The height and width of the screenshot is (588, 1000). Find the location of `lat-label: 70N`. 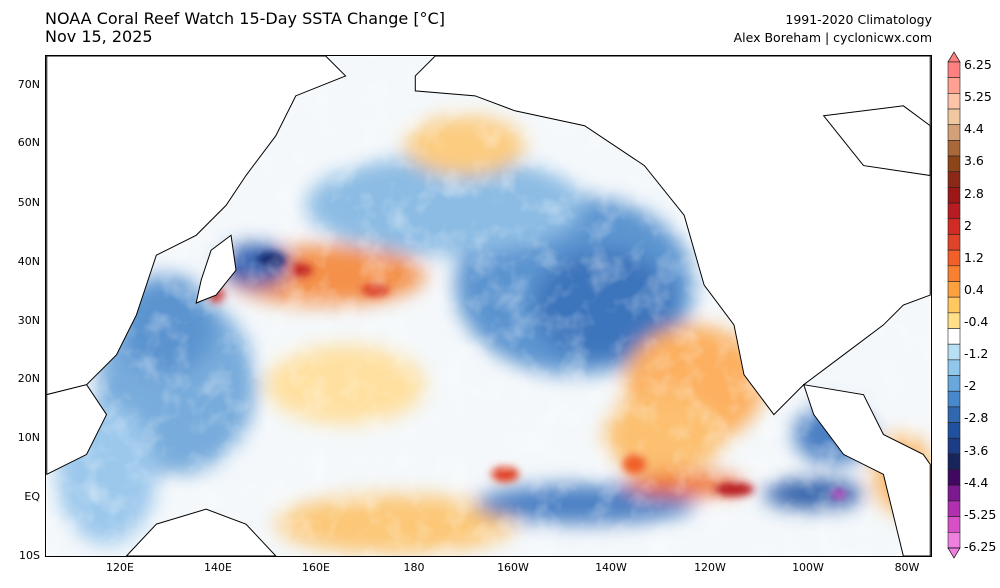

lat-label: 70N is located at coordinates (28, 84).